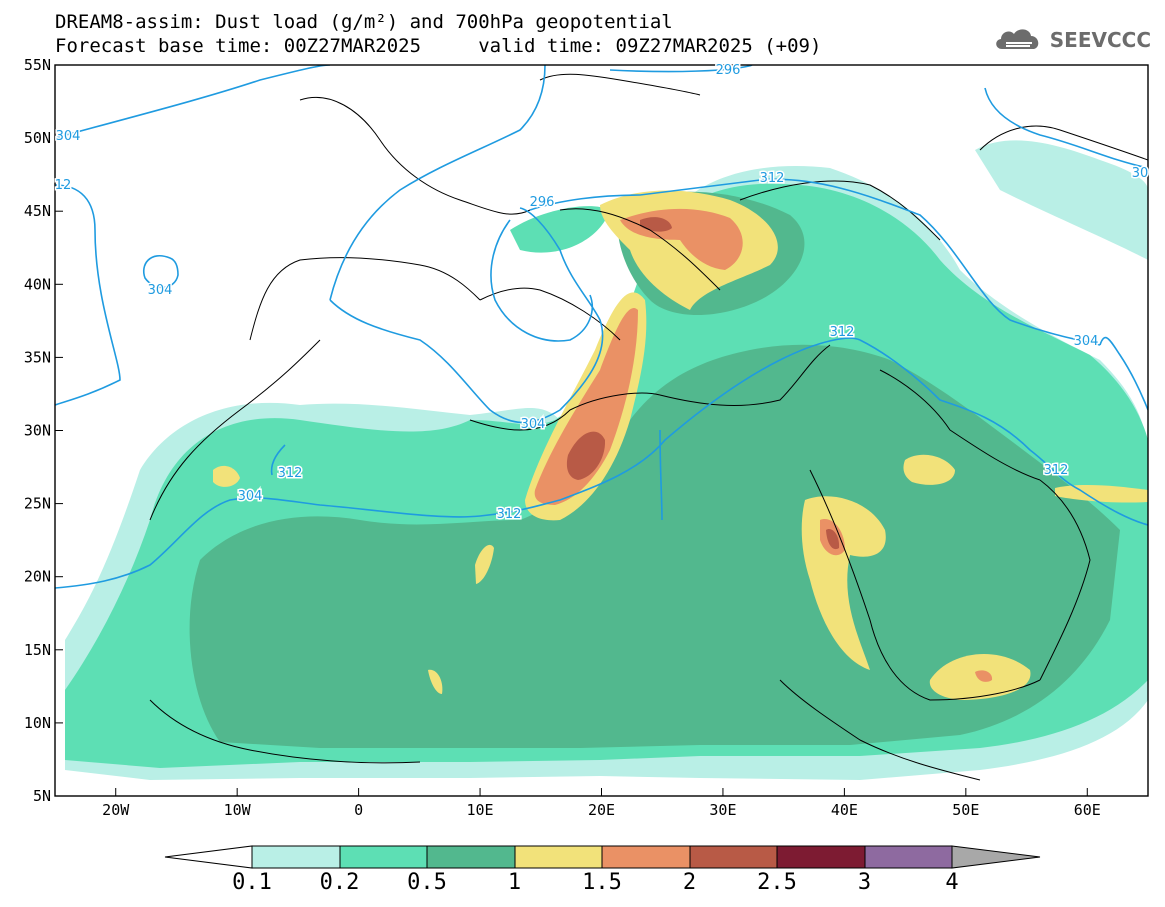 The height and width of the screenshot is (907, 1165). I want to click on colorbar-label: 2, so click(689, 882).